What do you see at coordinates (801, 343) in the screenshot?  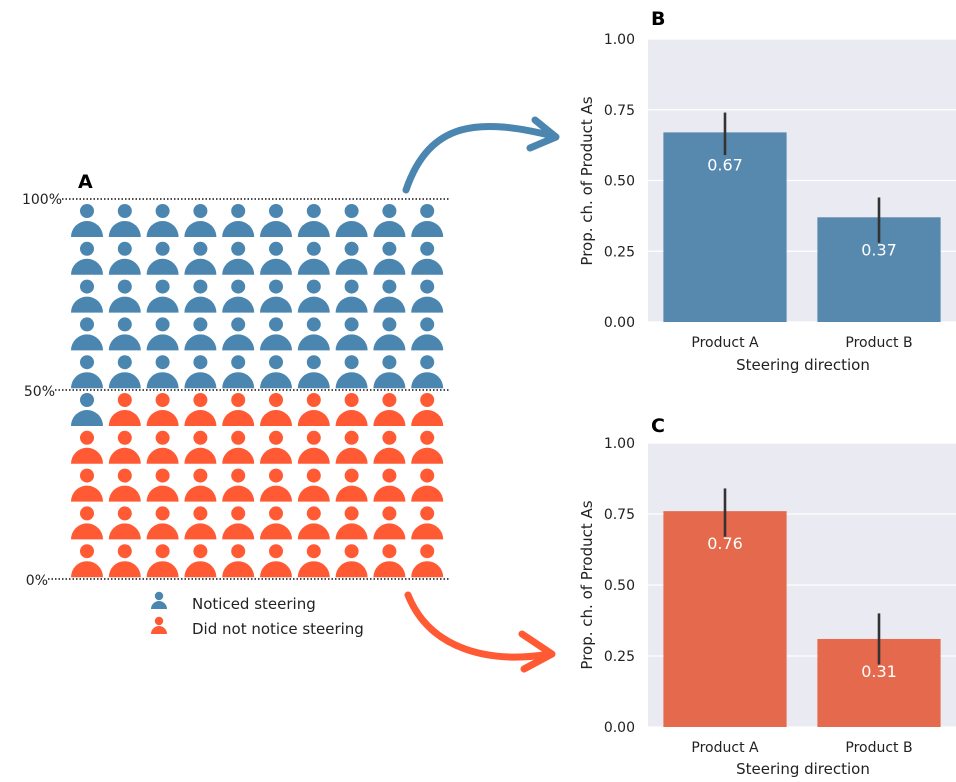 I see `panel-b-xticks: Product A Product B` at bounding box center [801, 343].